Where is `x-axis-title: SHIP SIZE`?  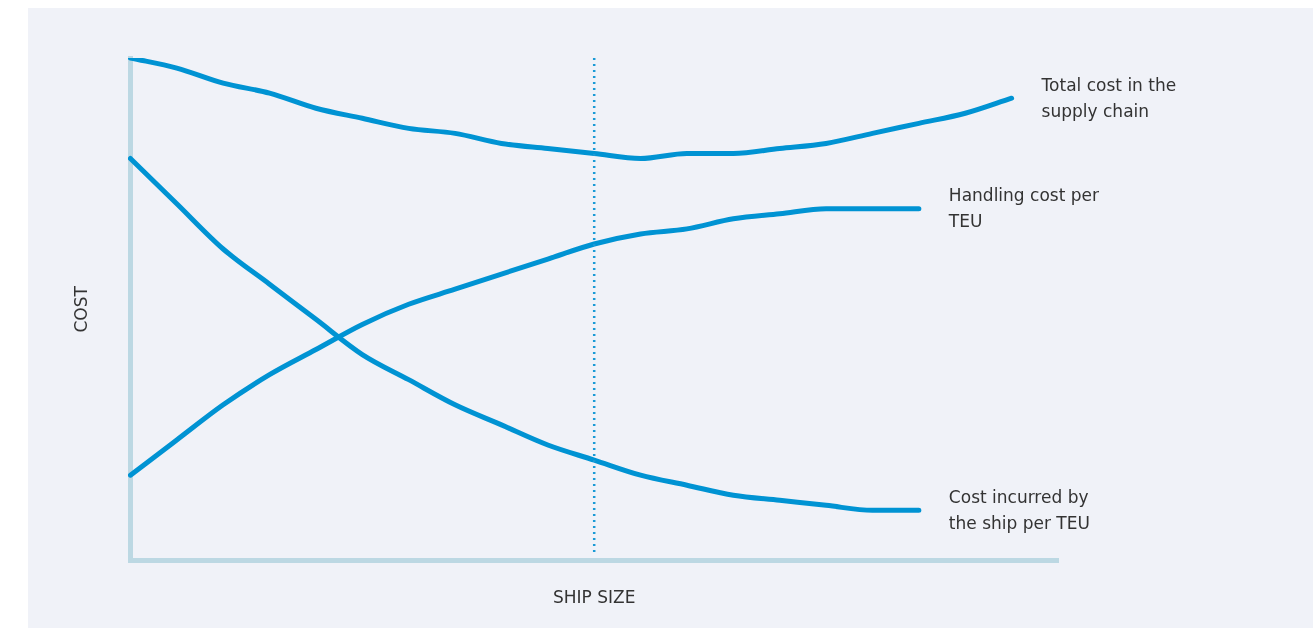
x-axis-title: SHIP SIZE is located at coordinates (594, 597).